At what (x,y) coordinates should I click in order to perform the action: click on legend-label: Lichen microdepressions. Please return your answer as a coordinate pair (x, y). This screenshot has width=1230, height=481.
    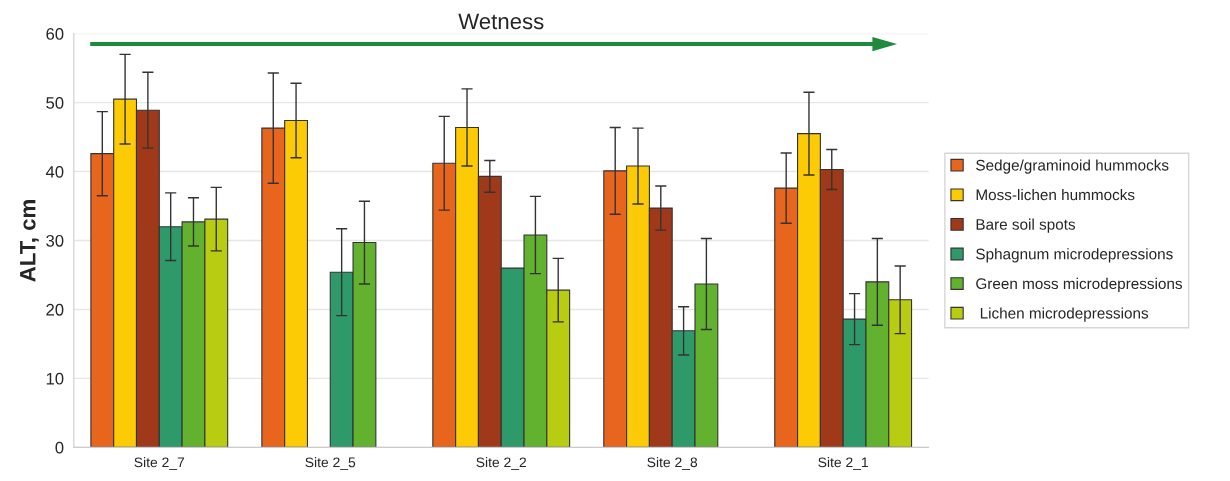
    Looking at the image, I should click on (1064, 314).